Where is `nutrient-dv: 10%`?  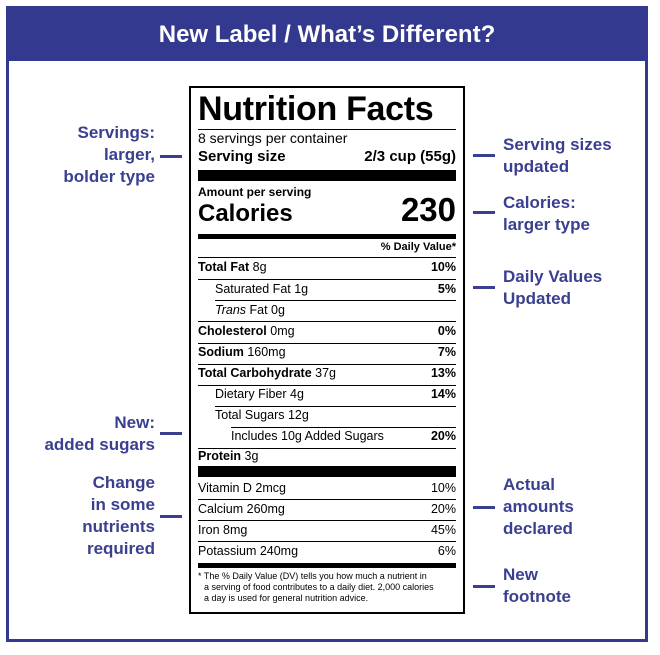 nutrient-dv: 10% is located at coordinates (443, 267).